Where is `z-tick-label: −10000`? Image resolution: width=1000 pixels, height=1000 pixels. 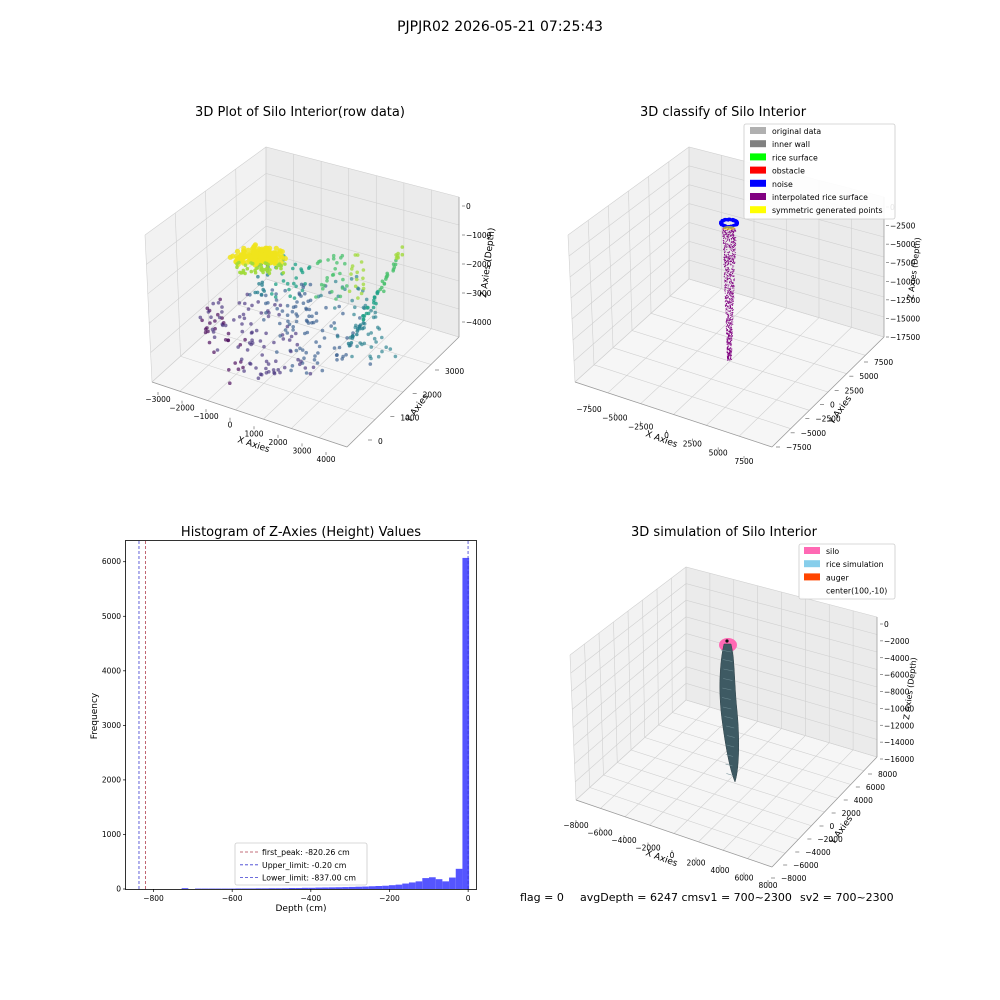 z-tick-label: −10000 is located at coordinates (899, 708).